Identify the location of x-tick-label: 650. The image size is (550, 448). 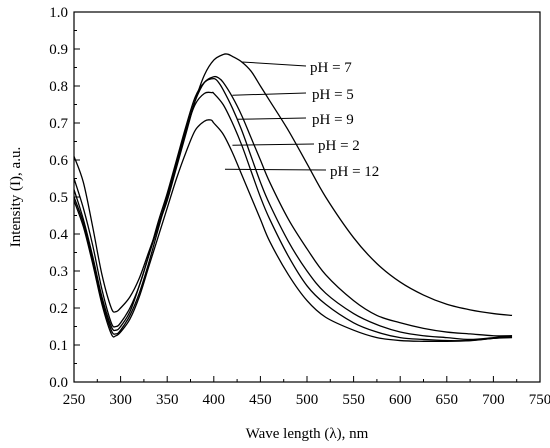
(447, 400).